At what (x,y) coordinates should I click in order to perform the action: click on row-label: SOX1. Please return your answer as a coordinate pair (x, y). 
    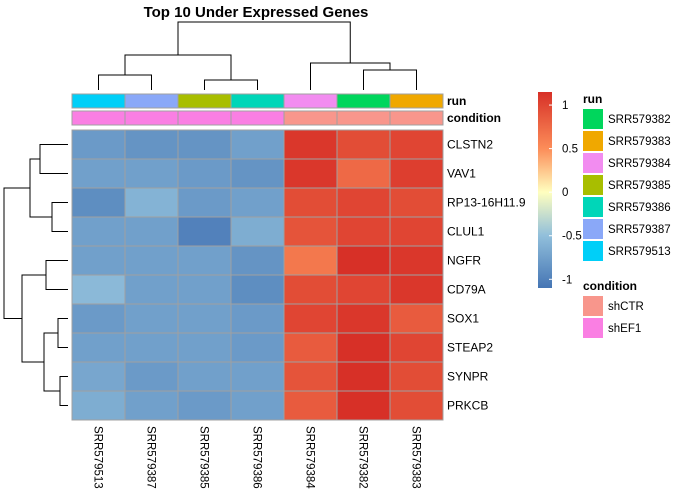
    Looking at the image, I should click on (463, 319).